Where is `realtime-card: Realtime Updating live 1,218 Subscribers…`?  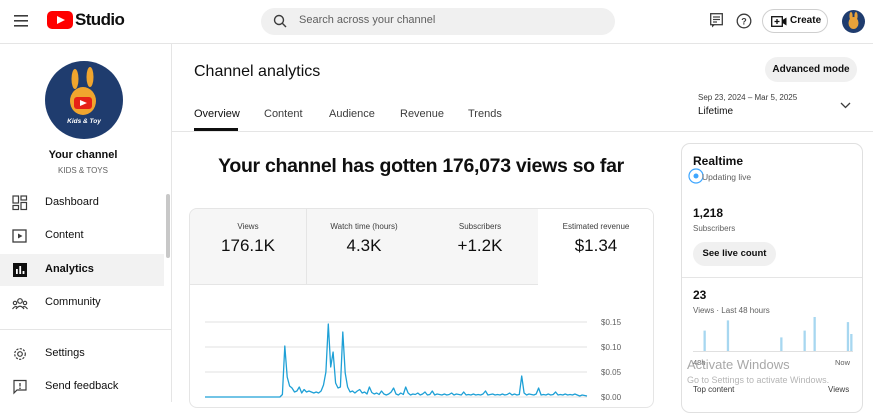
realtime-card: Realtime Updating live 1,218 Subscribers… is located at coordinates (772, 278).